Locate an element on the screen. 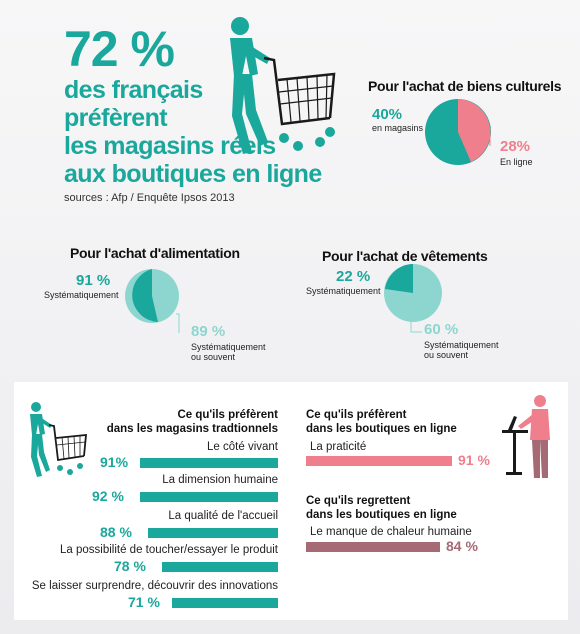 Image resolution: width=580 pixels, height=634 pixels. pie-food-always-label: Systématiquement is located at coordinates (81, 295).